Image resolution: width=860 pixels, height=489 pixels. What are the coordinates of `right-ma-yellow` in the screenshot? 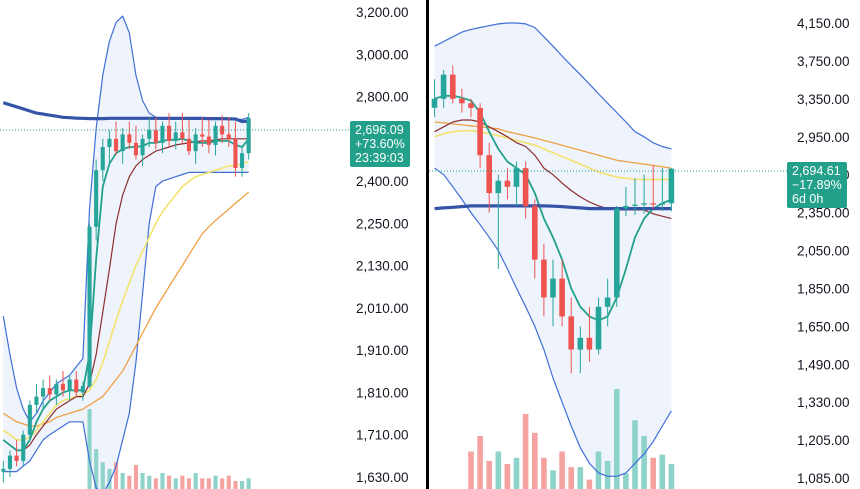 It's located at (553, 155).